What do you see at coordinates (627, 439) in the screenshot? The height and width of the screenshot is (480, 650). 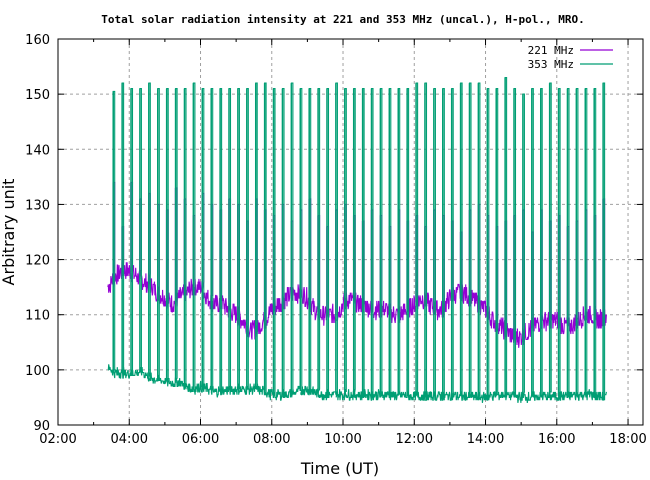 I see `x-tick-label: 18:00` at bounding box center [627, 439].